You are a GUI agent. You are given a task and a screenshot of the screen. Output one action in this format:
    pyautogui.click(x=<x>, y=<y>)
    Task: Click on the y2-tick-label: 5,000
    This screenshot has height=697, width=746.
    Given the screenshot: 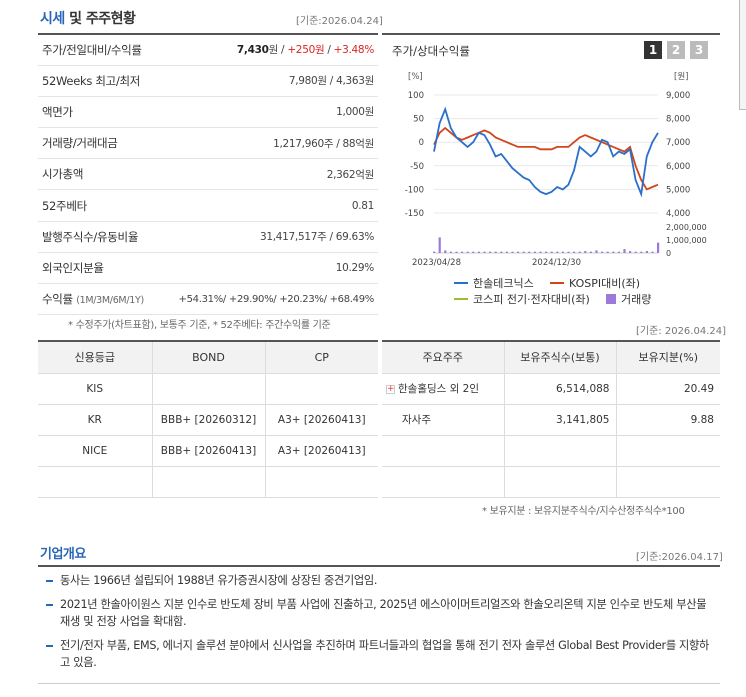 What is the action you would take?
    pyautogui.click(x=678, y=190)
    